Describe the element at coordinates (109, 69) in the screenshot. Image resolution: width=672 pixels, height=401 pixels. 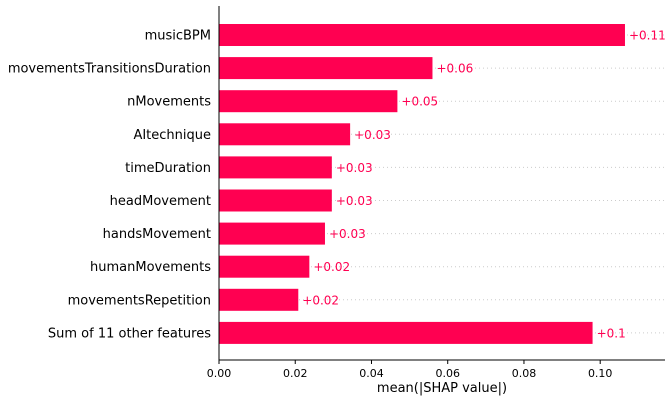
I see `category-label: movementsTransitionsDuration` at that location.